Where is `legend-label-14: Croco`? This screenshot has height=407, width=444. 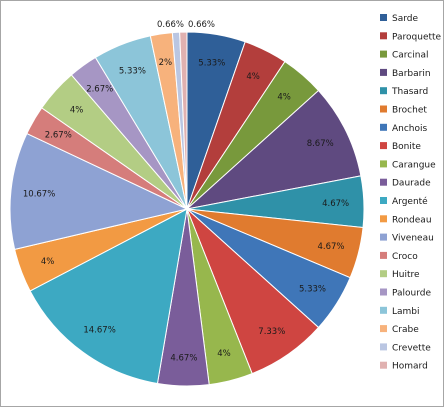
legend-label-14: Croco is located at coordinates (405, 257).